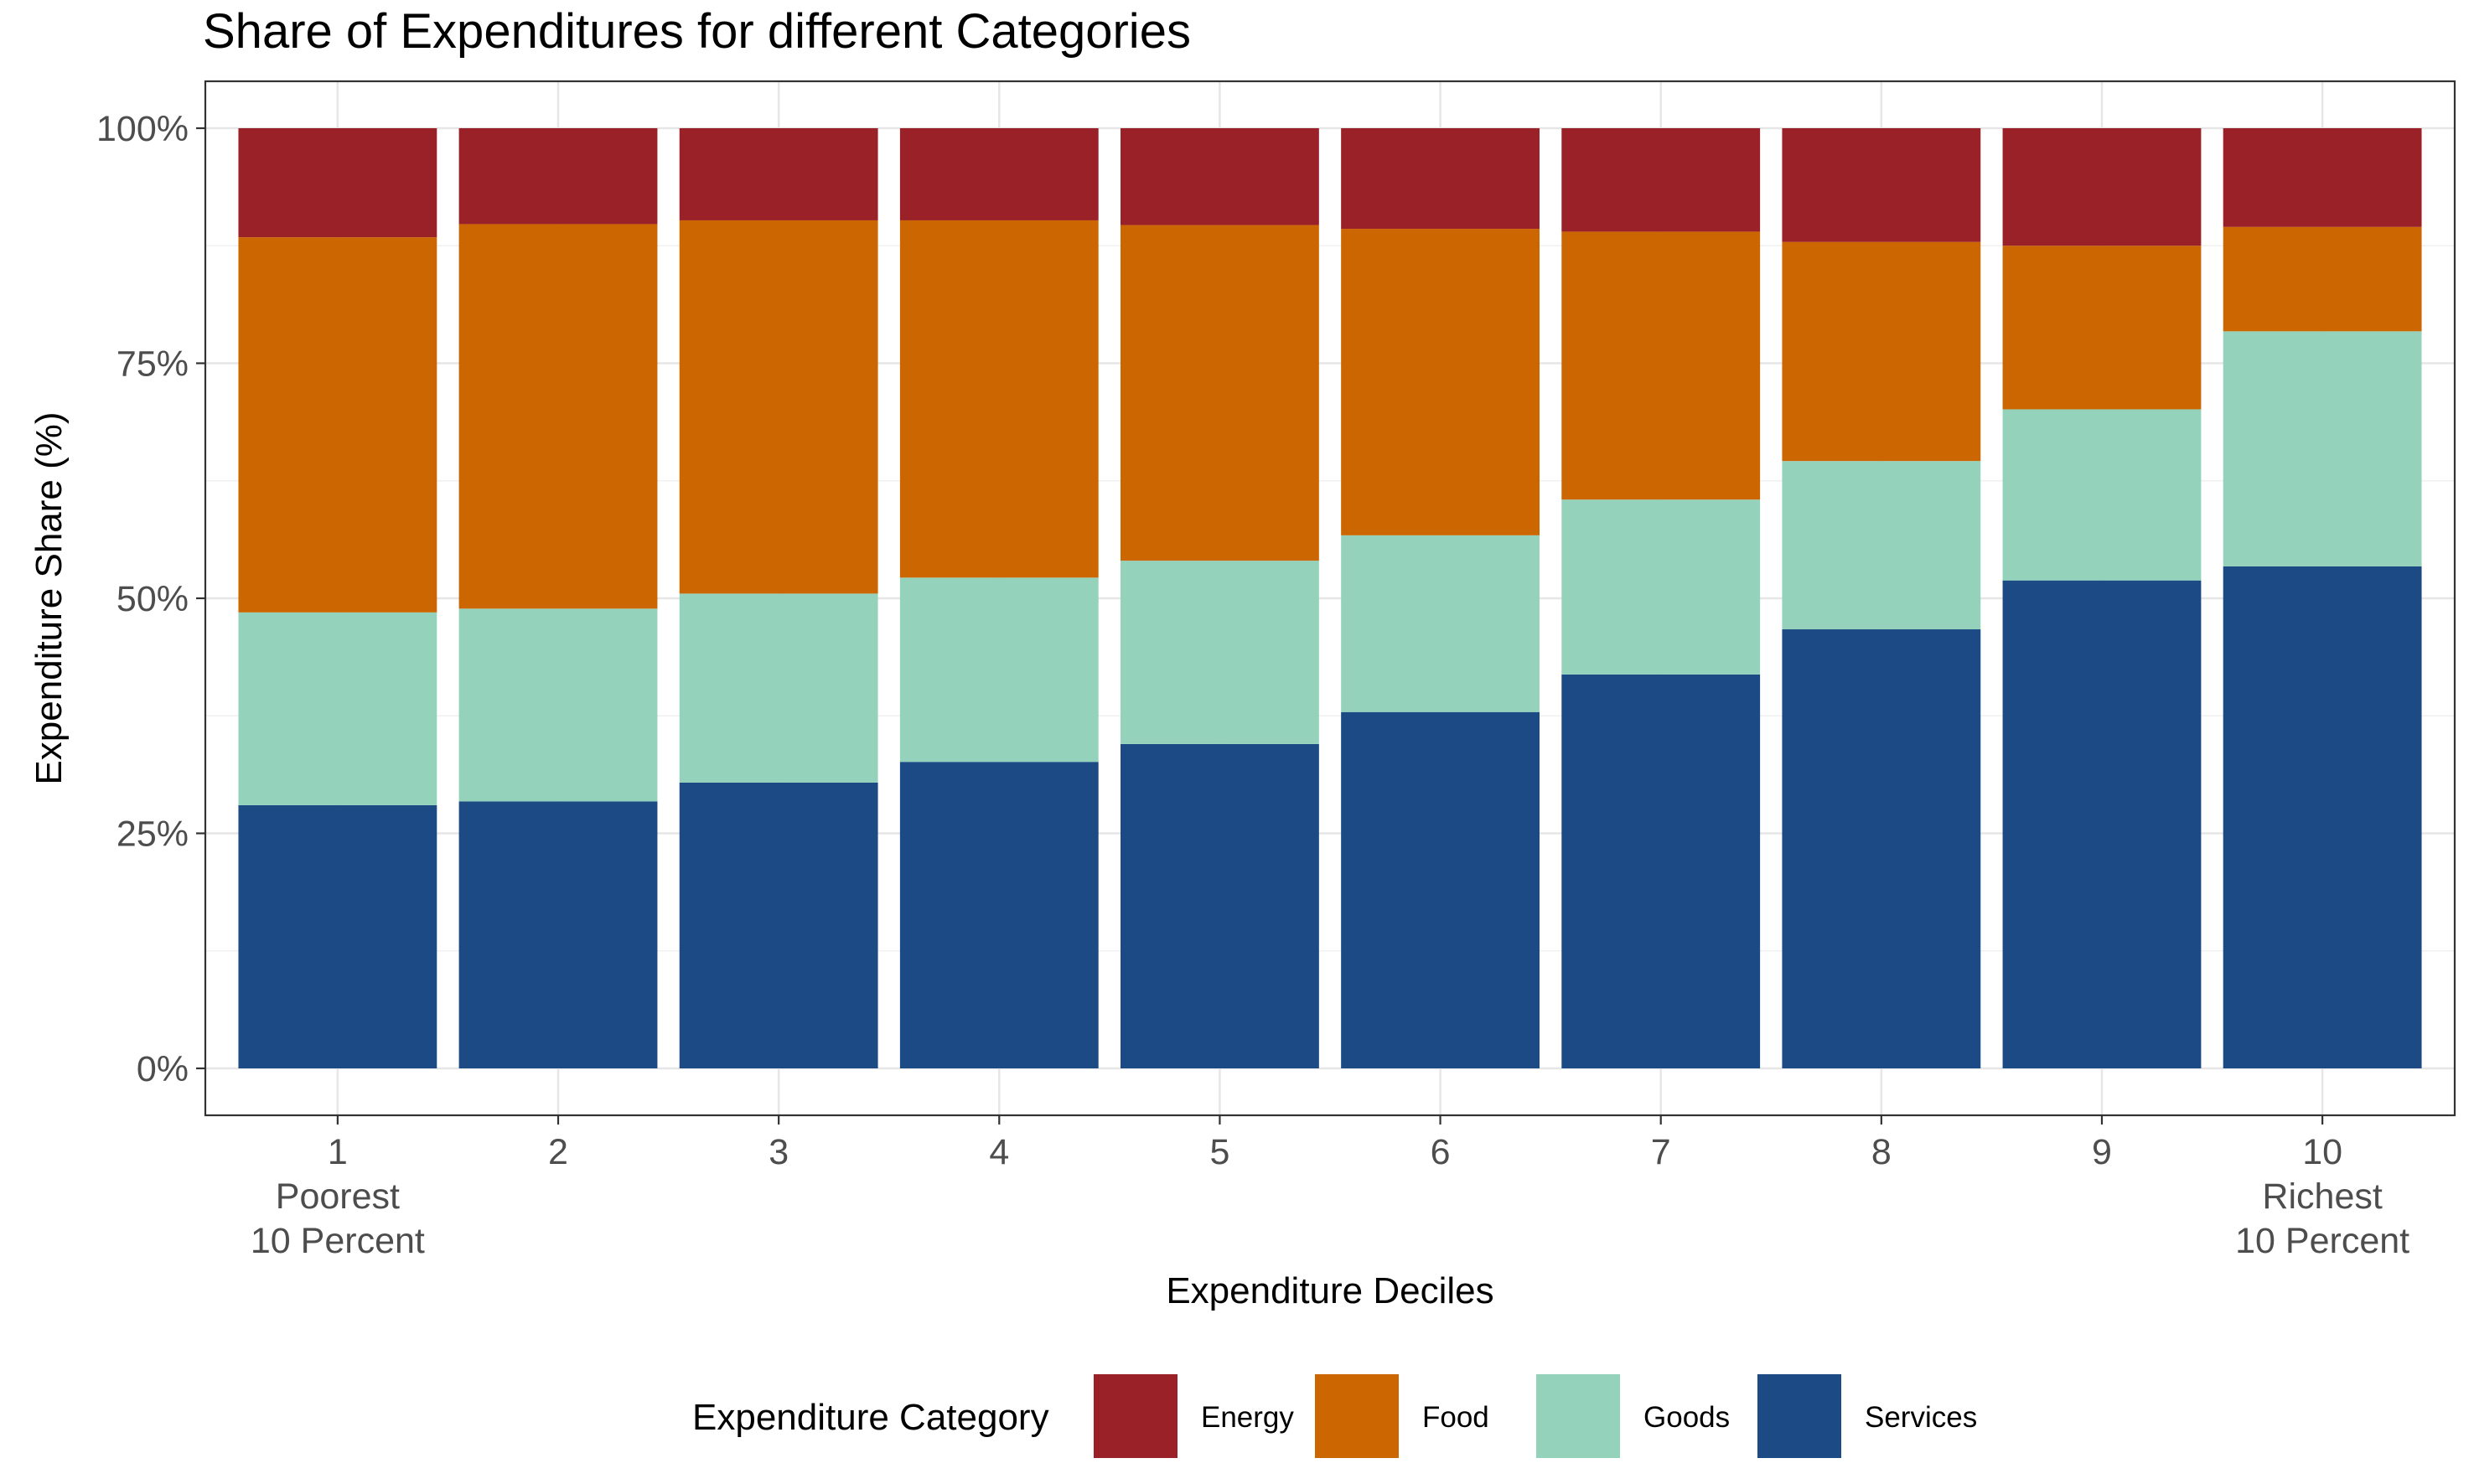 The width and height of the screenshot is (2474, 1484). What do you see at coordinates (999, 1152) in the screenshot?
I see `x-tick-label: 4` at bounding box center [999, 1152].